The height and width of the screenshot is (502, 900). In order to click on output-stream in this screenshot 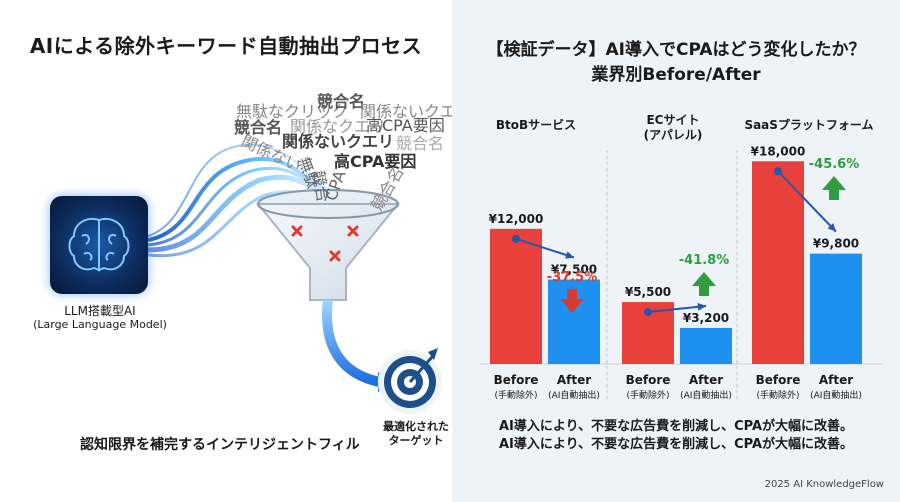, I will do `click(352, 343)`.